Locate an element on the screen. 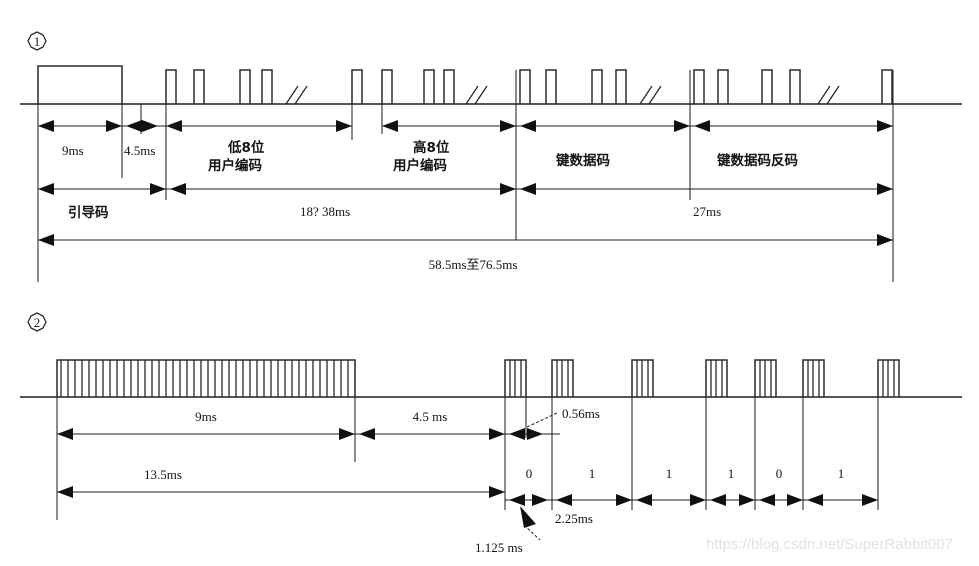  panel-1-marker-label: 1 is located at coordinates (37, 41).